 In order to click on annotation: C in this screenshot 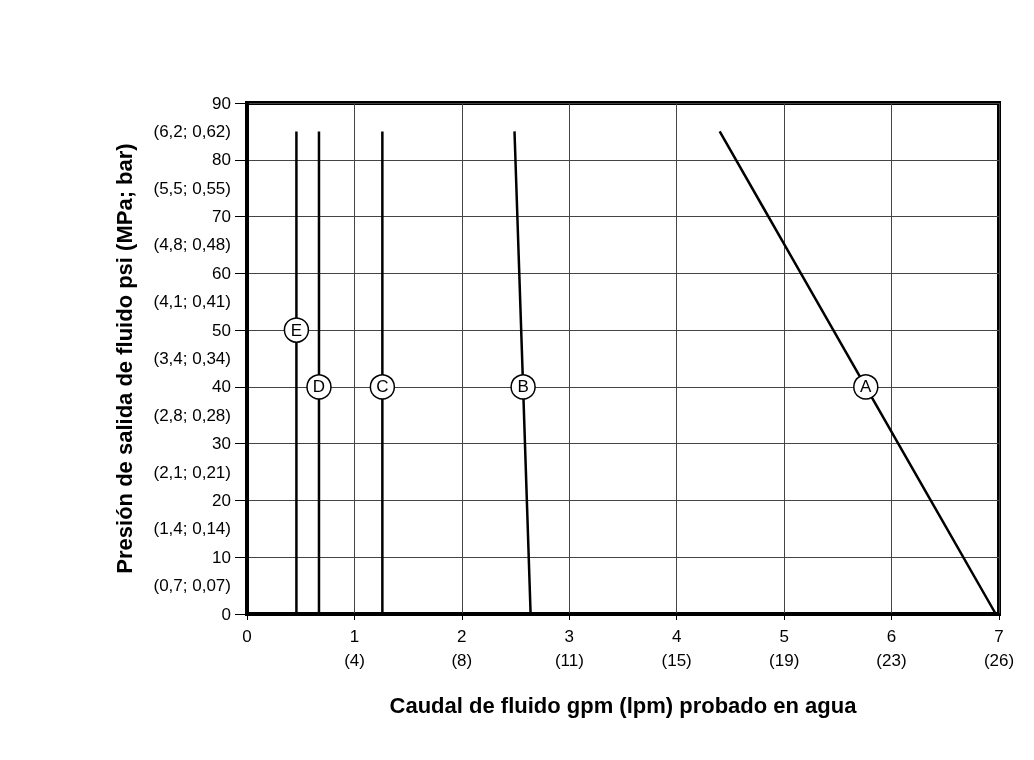, I will do `click(382, 387)`.